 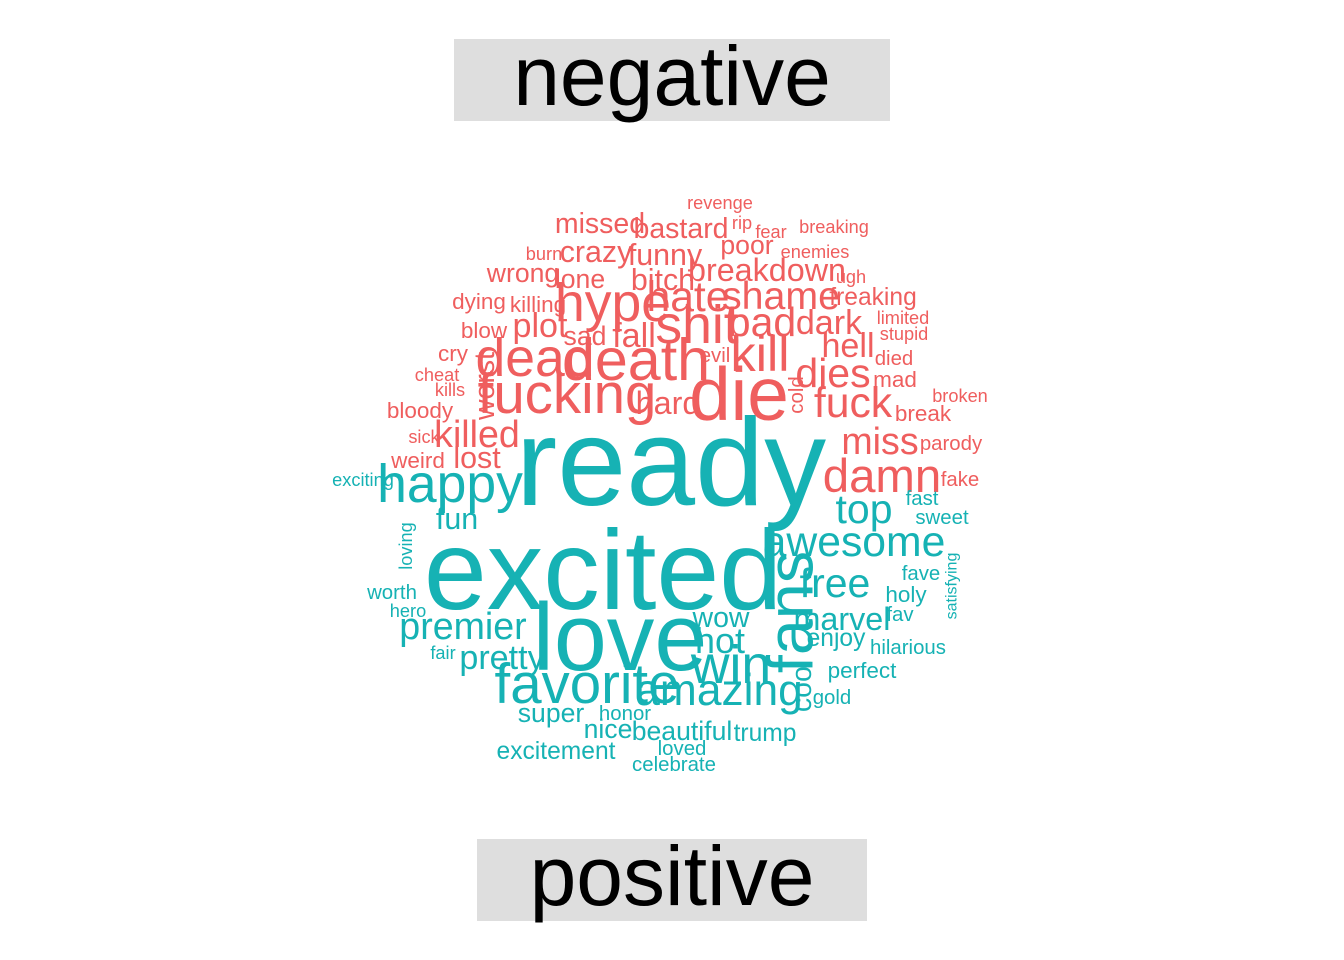 I want to click on word-breaking: breaking, so click(x=834, y=227).